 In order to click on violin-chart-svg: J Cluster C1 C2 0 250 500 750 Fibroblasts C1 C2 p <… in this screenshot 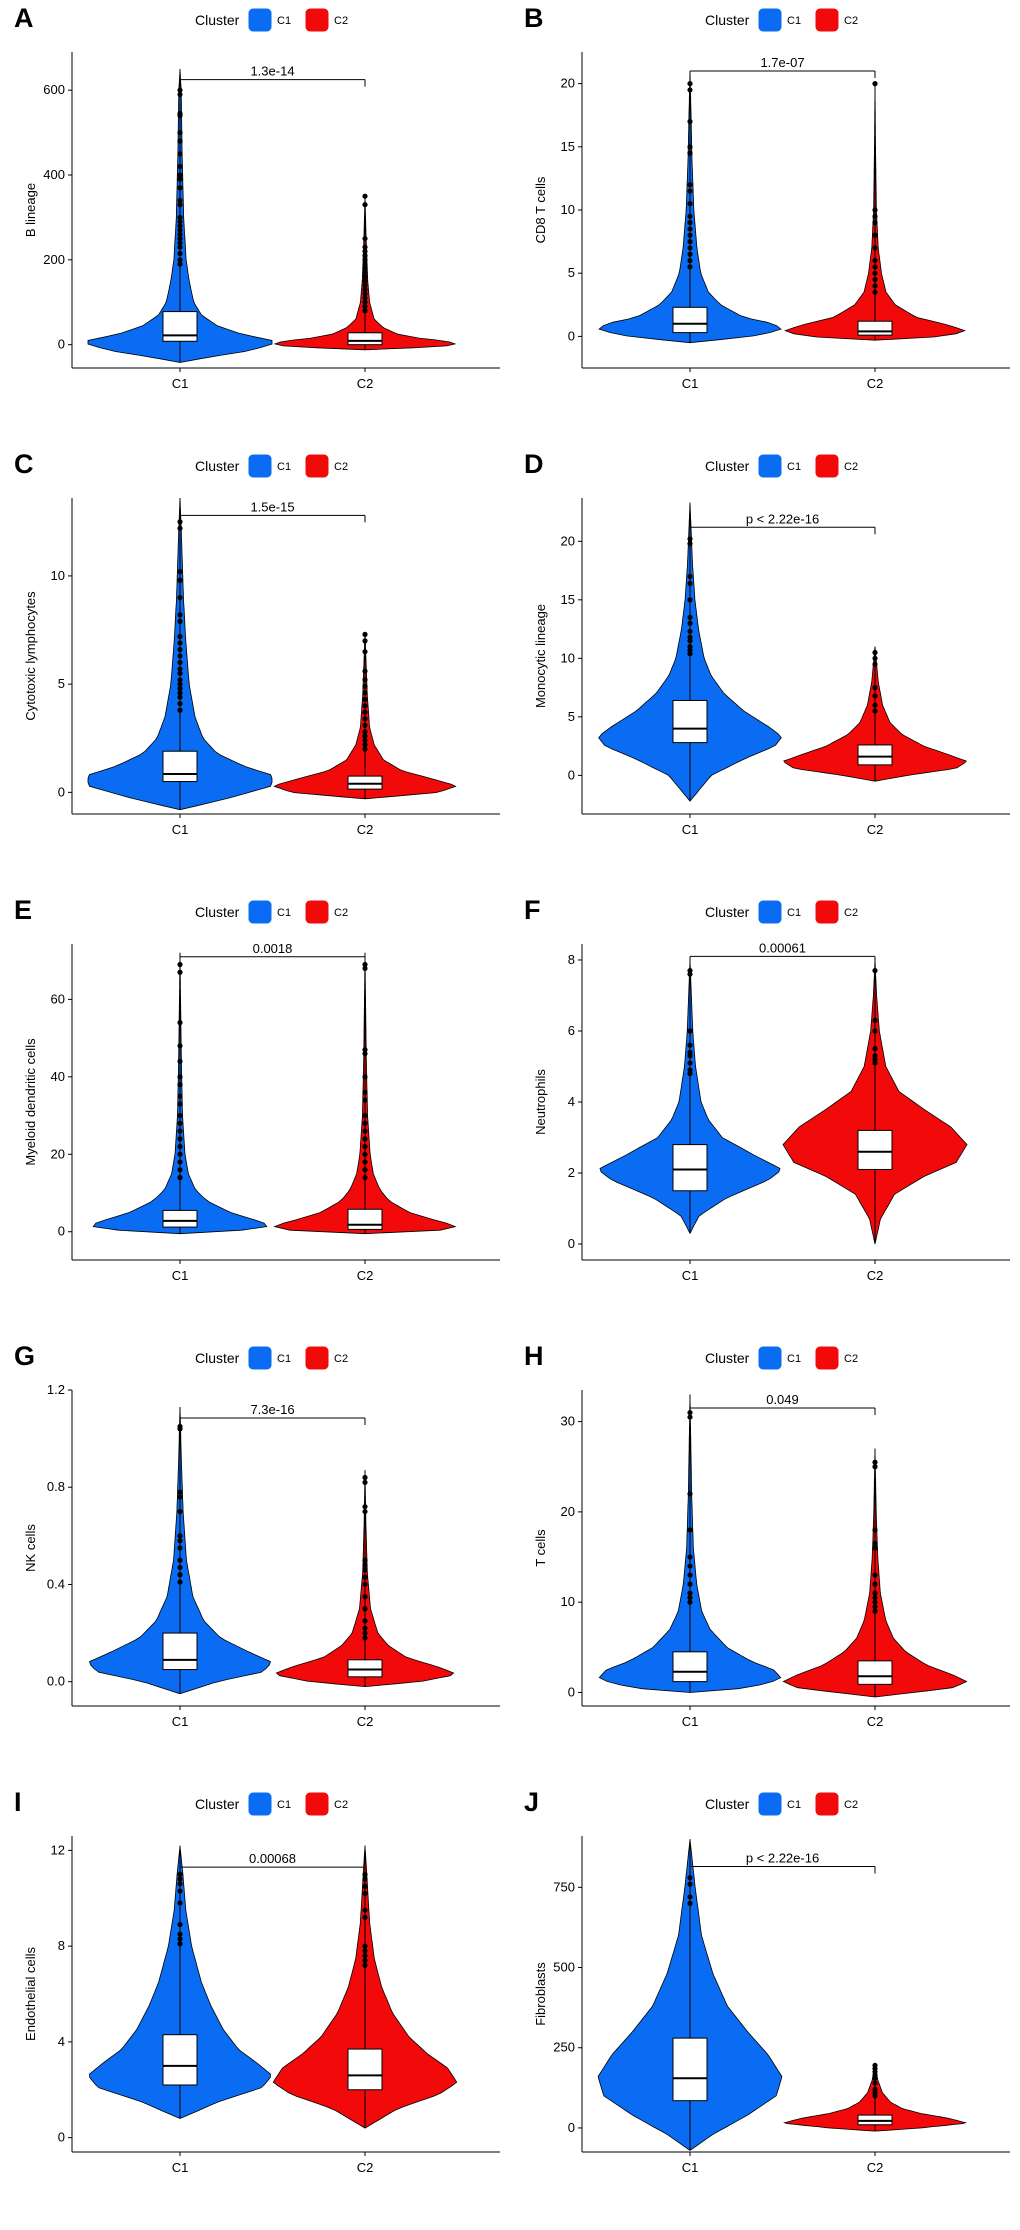, I will do `click(767, 1981)`.